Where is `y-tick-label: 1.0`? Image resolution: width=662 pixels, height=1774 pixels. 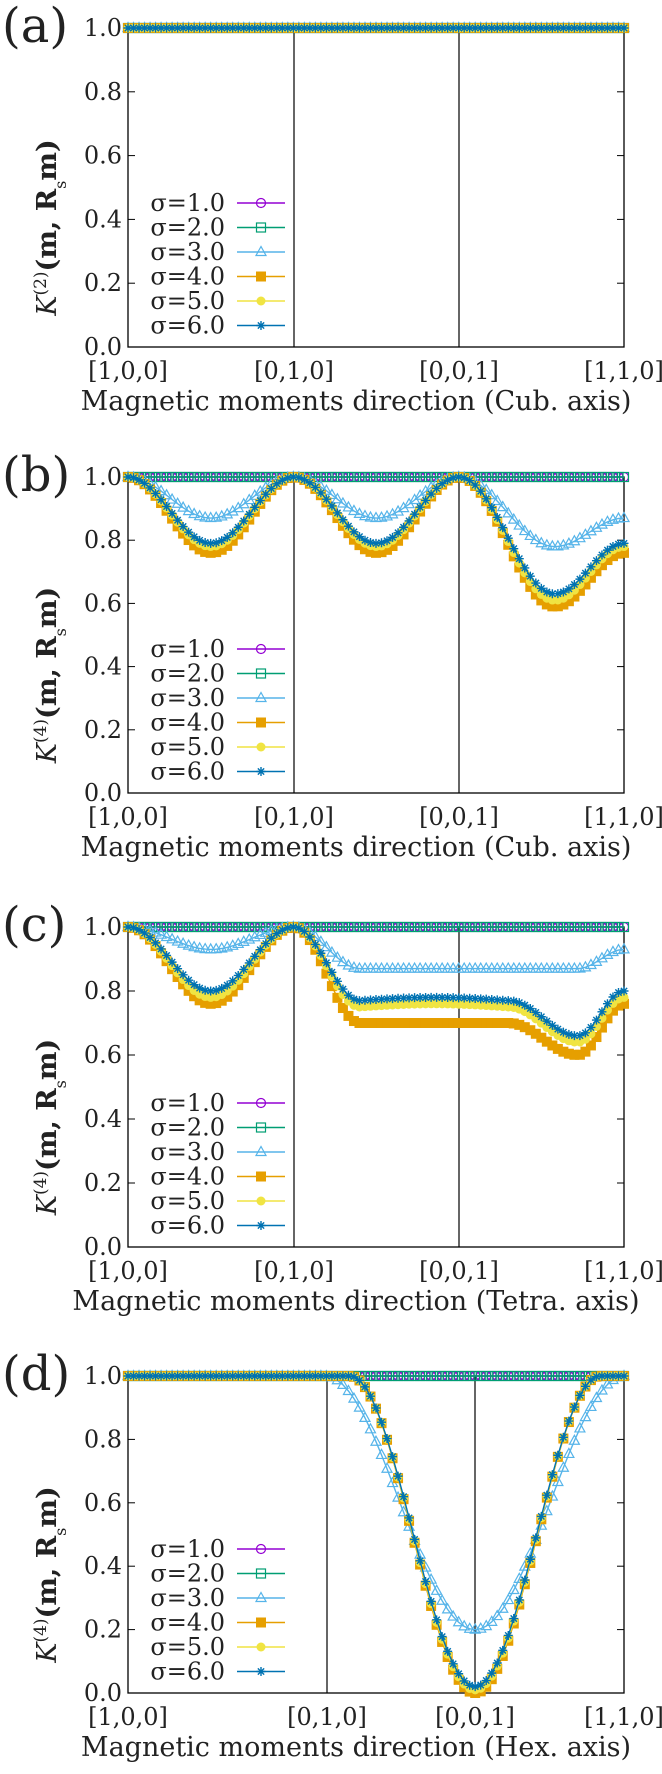 y-tick-label: 1.0 is located at coordinates (103, 927).